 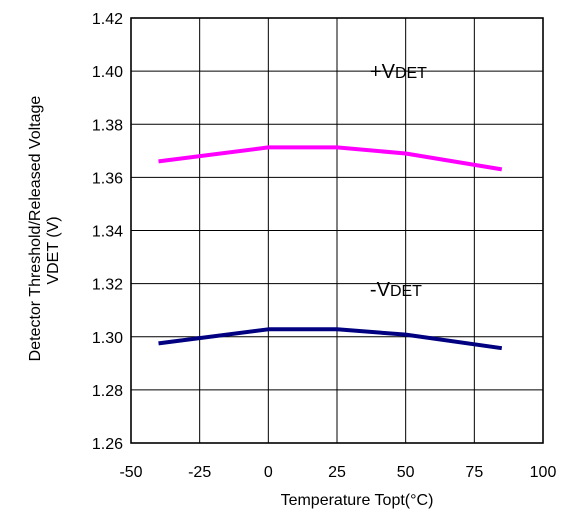 What do you see at coordinates (107, 125) in the screenshot?
I see `y-tick-label: 1.38` at bounding box center [107, 125].